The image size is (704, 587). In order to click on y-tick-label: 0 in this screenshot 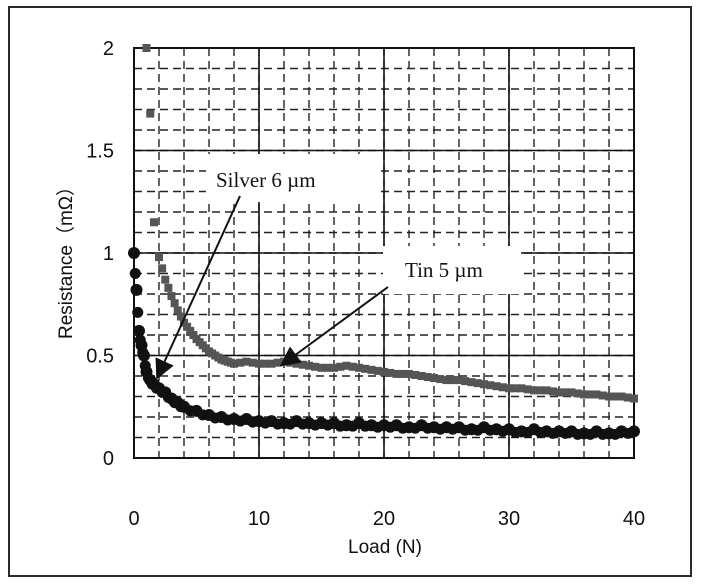, I will do `click(108, 459)`.